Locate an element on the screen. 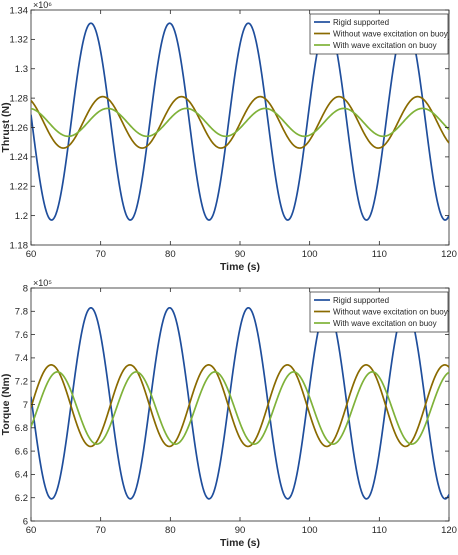  y-tick-label: 7.6 is located at coordinates (21, 335).